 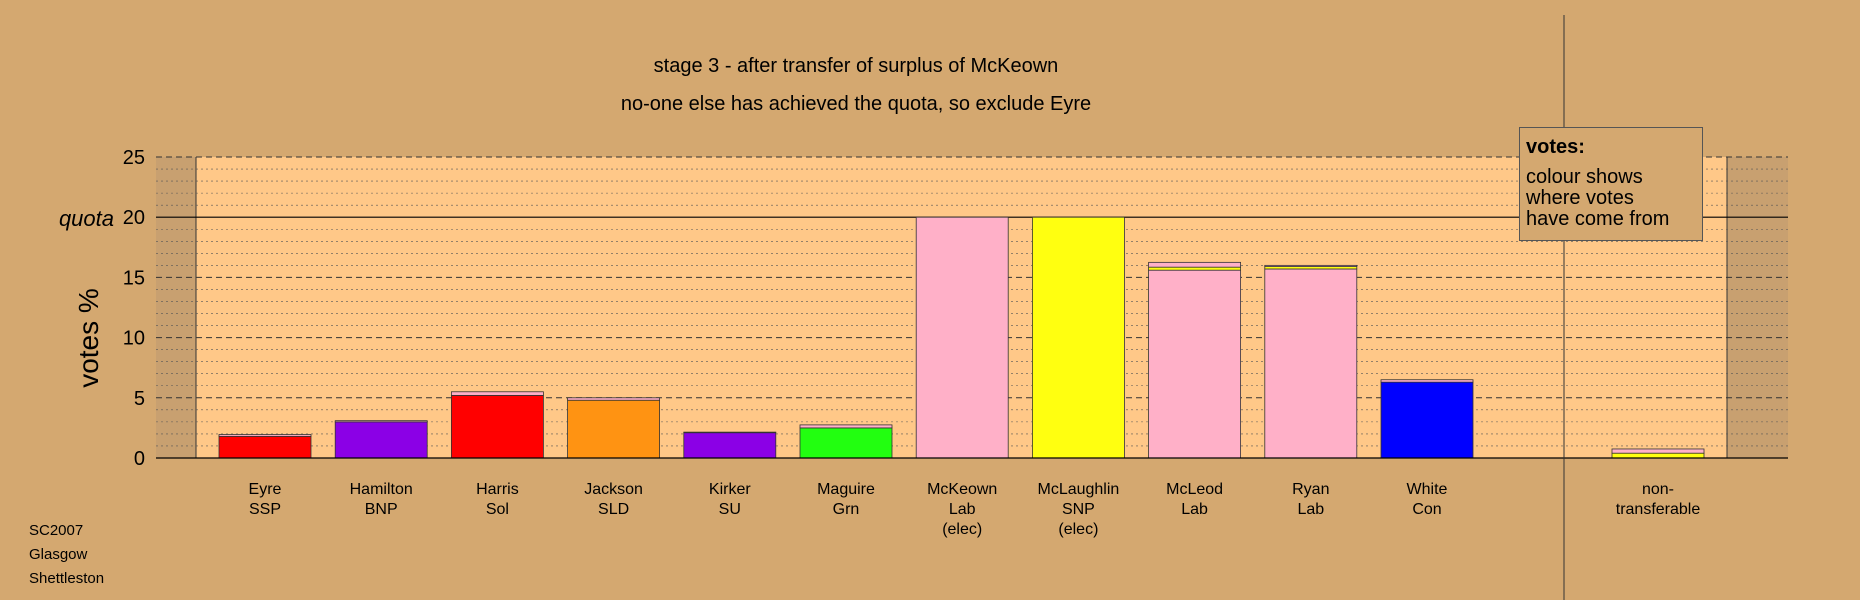 What do you see at coordinates (497, 509) in the screenshot?
I see `x-tick-label: Sol` at bounding box center [497, 509].